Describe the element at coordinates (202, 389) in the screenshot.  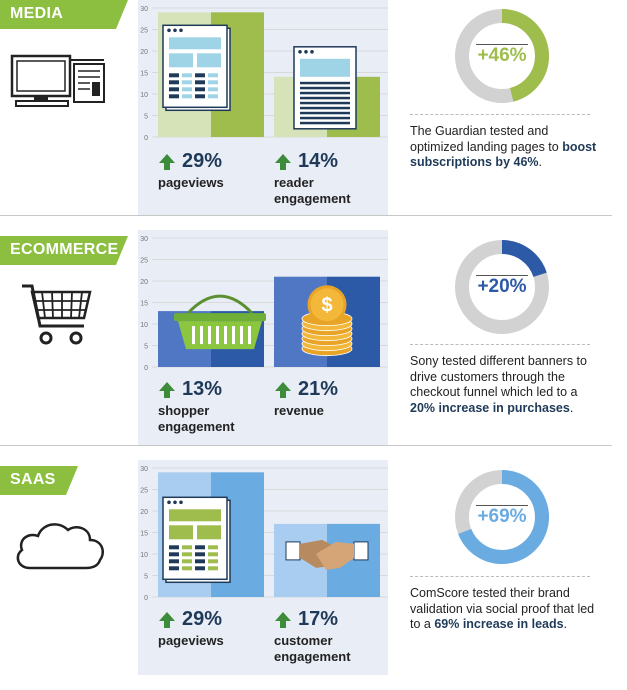
I see `stat-value: 13%` at that location.